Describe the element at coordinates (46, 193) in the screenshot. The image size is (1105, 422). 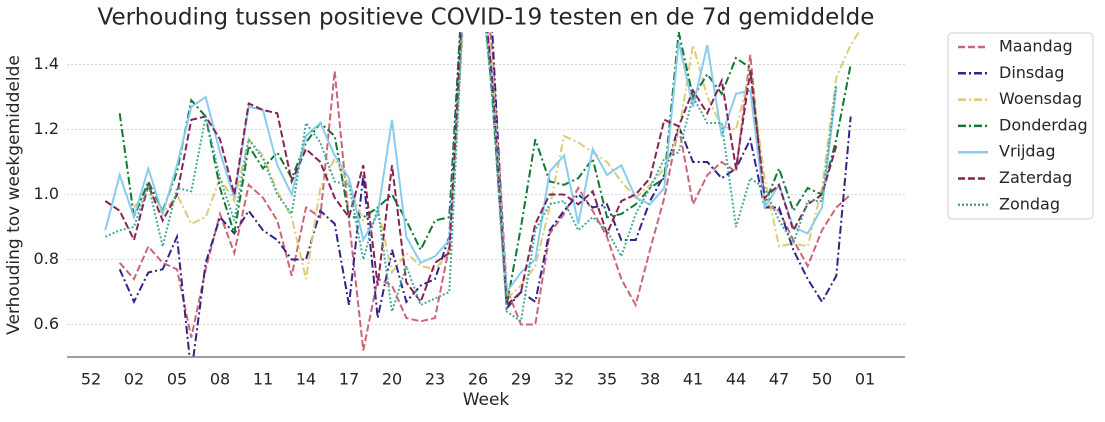
I see `y-tick-label: 1.0` at that location.